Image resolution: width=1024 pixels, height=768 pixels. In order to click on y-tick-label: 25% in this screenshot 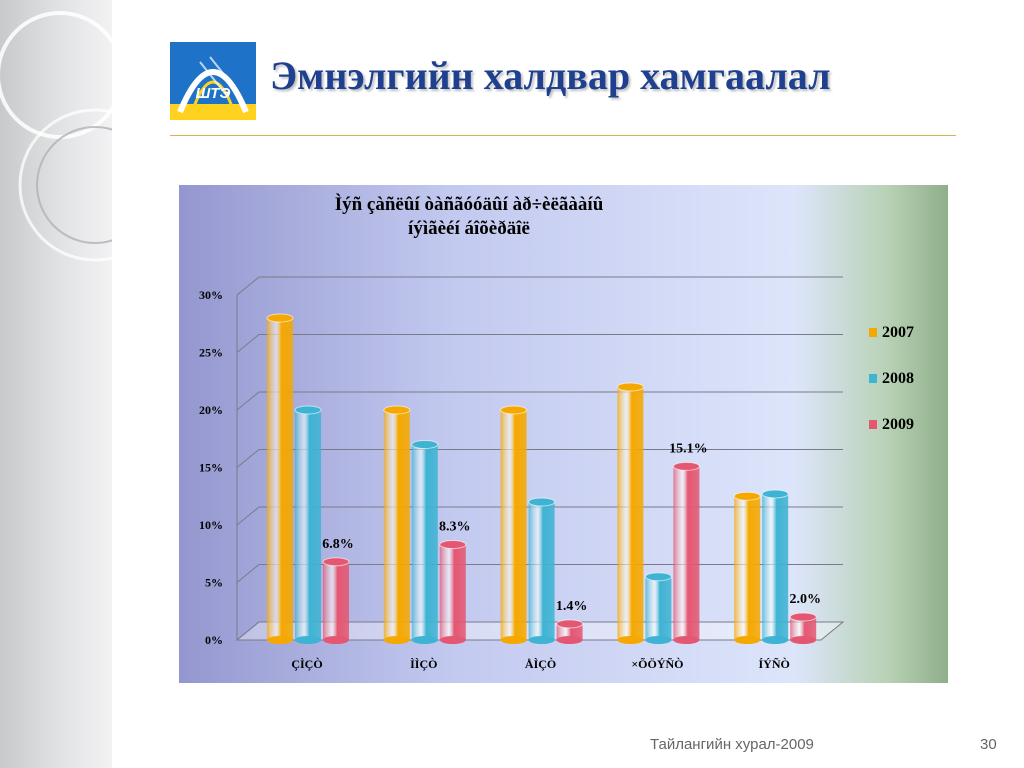, I will do `click(211, 353)`.